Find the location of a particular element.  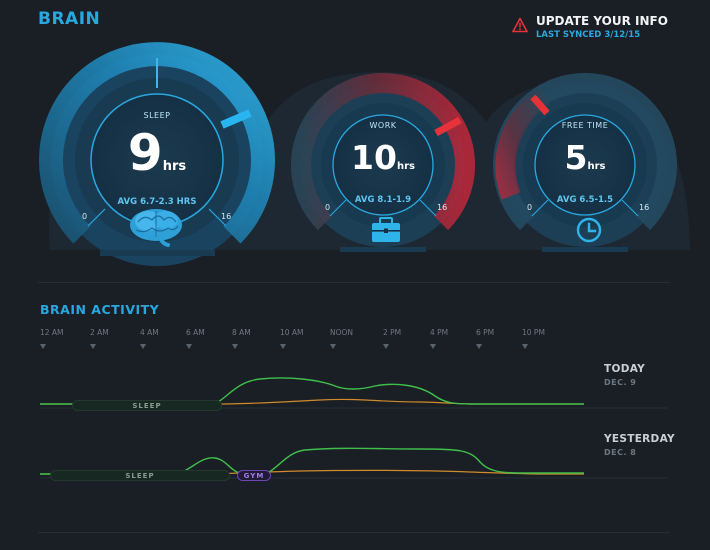

time-label: 2 PM is located at coordinates (392, 332).